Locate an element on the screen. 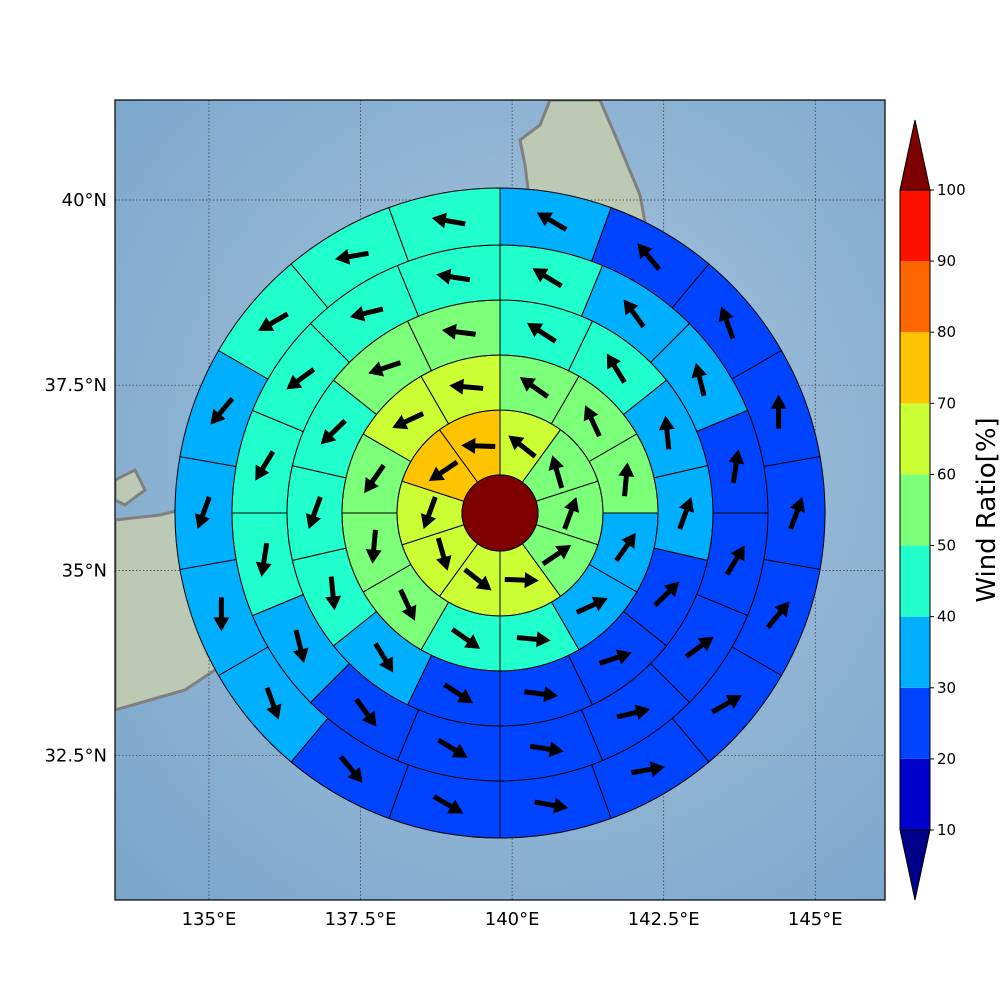  colorbar-tick-label: 10 is located at coordinates (946, 830).